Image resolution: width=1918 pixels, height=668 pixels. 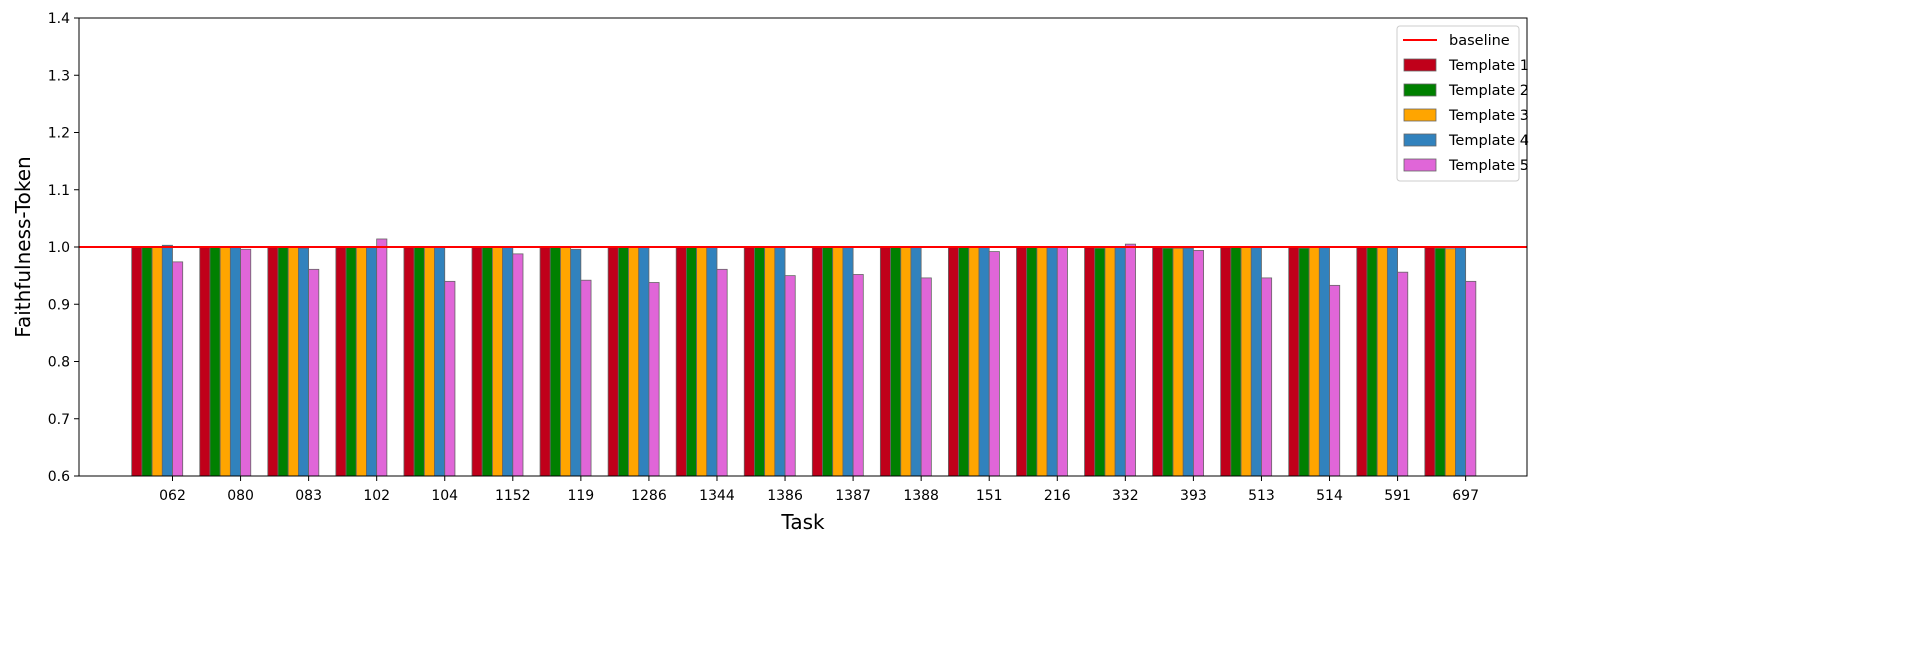 What do you see at coordinates (23, 246) in the screenshot?
I see `y-axis-title: Faithfulness-Token` at bounding box center [23, 246].